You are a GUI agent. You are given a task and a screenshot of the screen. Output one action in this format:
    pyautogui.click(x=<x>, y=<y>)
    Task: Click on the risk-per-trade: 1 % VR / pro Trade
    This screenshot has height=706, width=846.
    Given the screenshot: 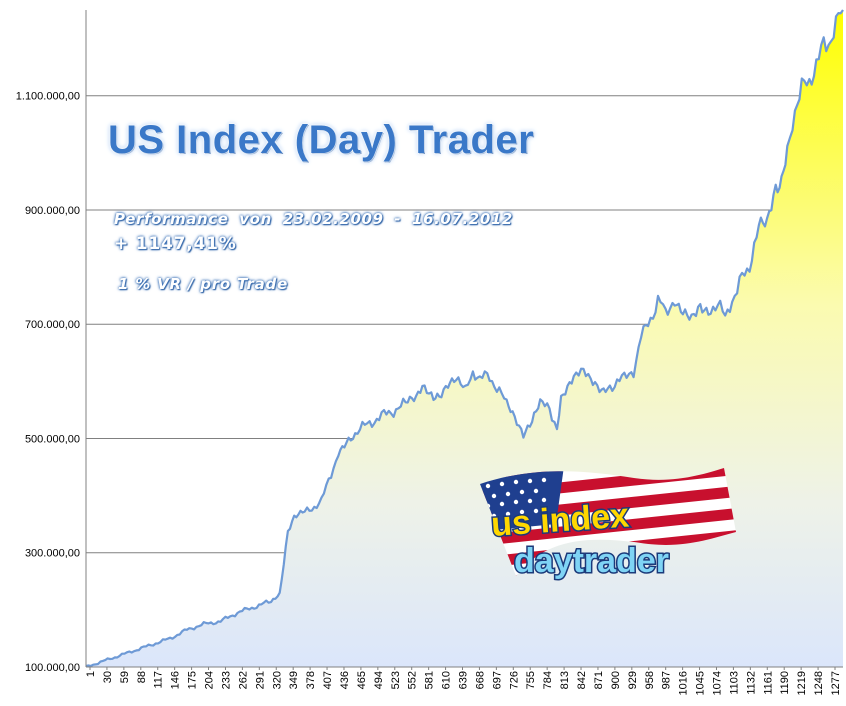 What is the action you would take?
    pyautogui.click(x=203, y=284)
    